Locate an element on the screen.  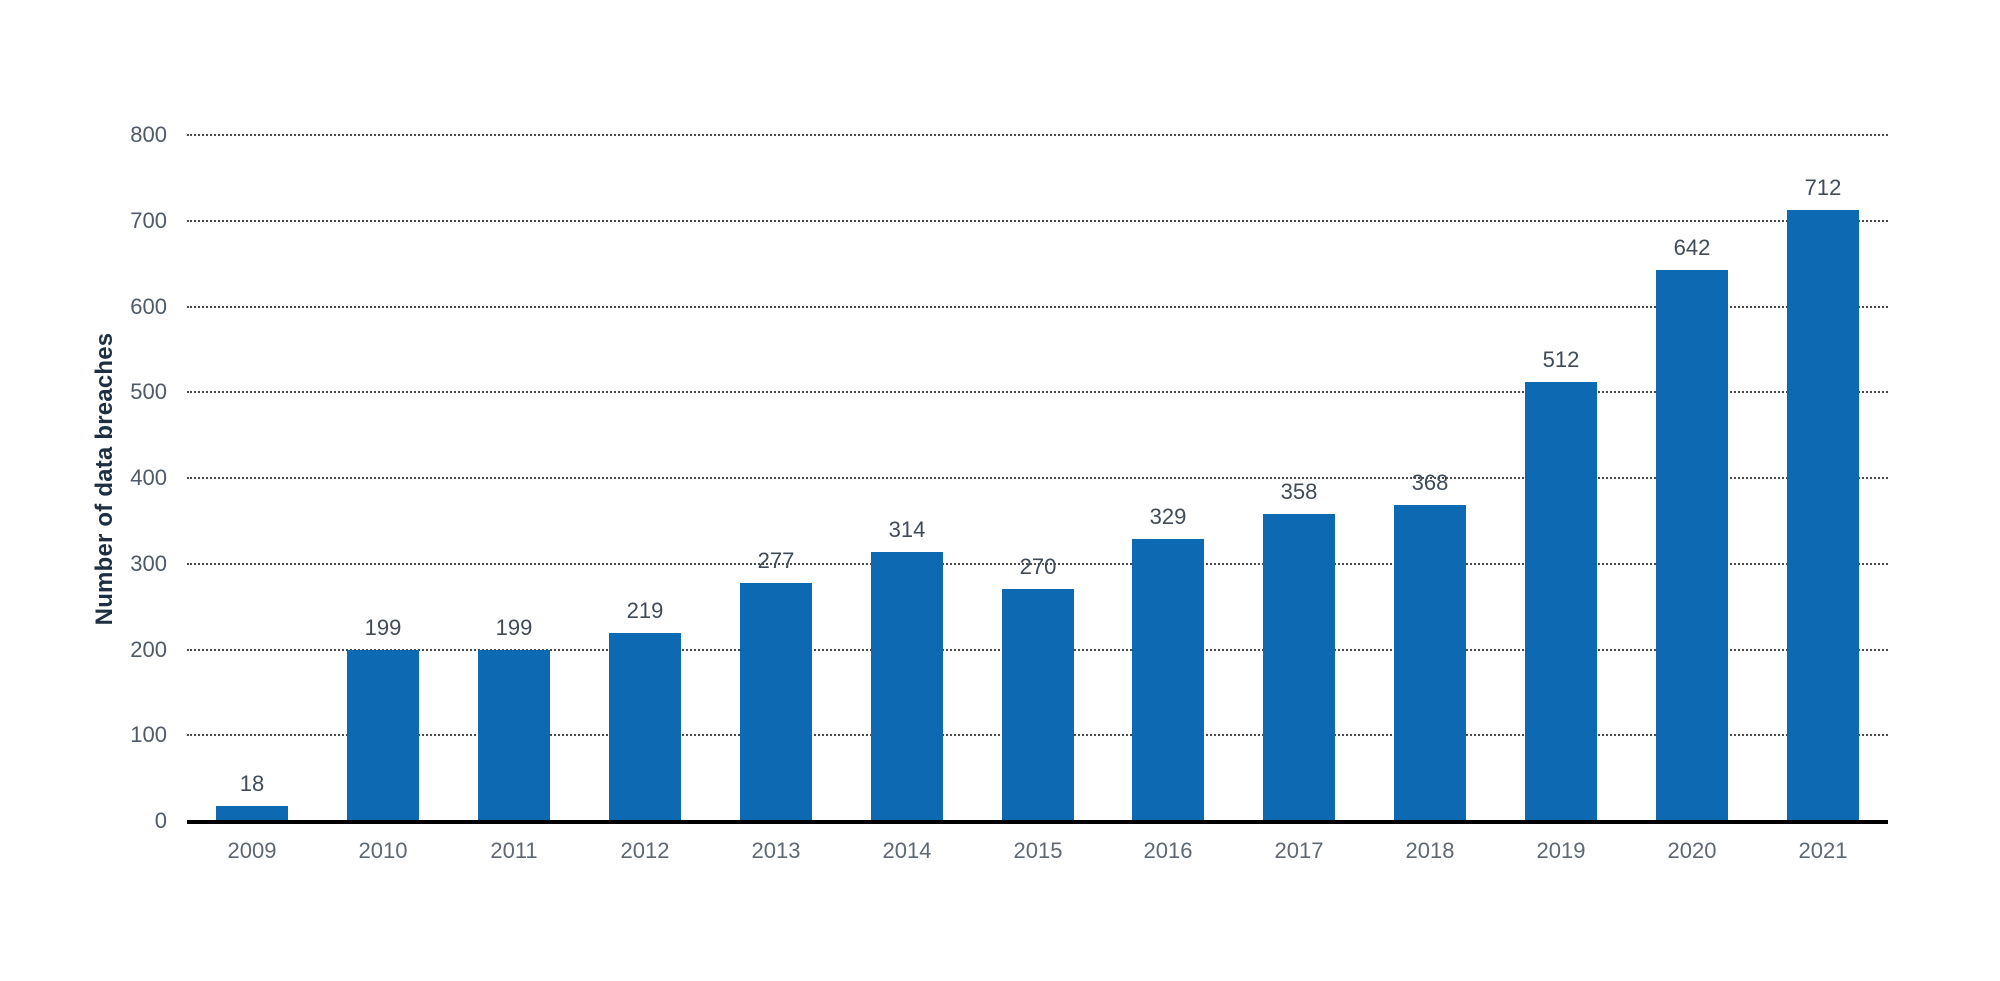
bar-2013 is located at coordinates (776, 702).